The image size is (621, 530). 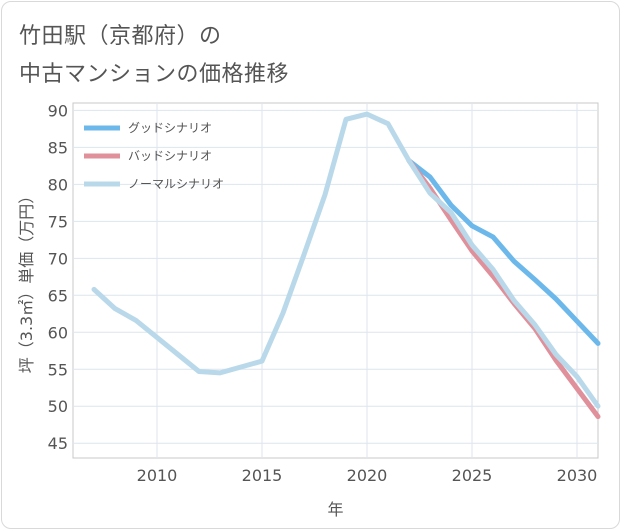 I want to click on legend-label-0: グッドシナリオ, so click(x=170, y=128).